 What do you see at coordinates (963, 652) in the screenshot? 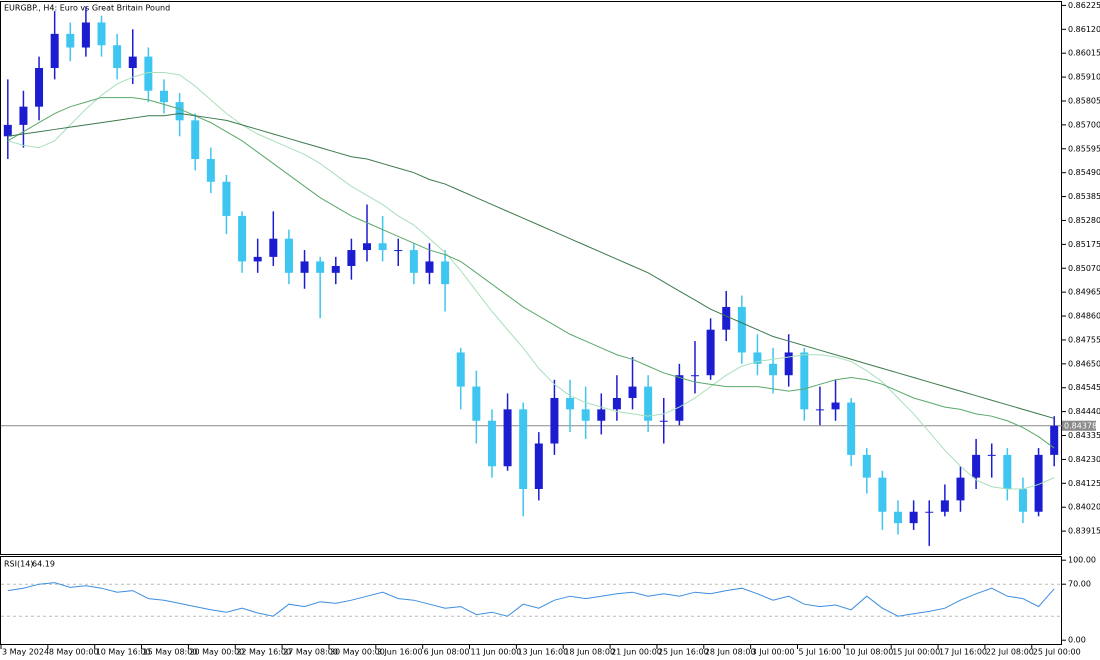
I see `x-tick-label: 17 Jul 16:00` at bounding box center [963, 652].